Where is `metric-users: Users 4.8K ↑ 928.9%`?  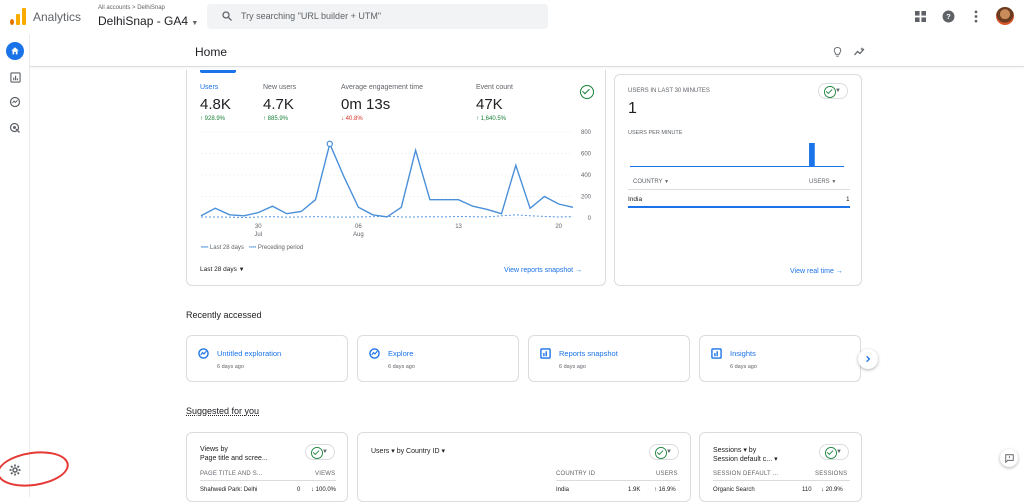
metric-users: Users 4.8K ↑ 928.9% is located at coordinates (215, 103).